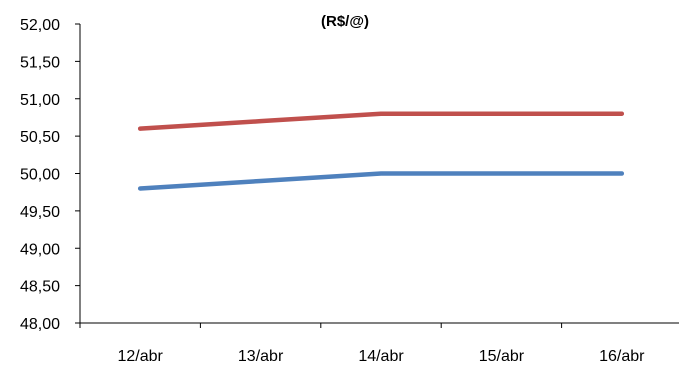 The image size is (679, 370). Describe the element at coordinates (40, 137) in the screenshot. I see `y-tick-label: 50,50` at that location.